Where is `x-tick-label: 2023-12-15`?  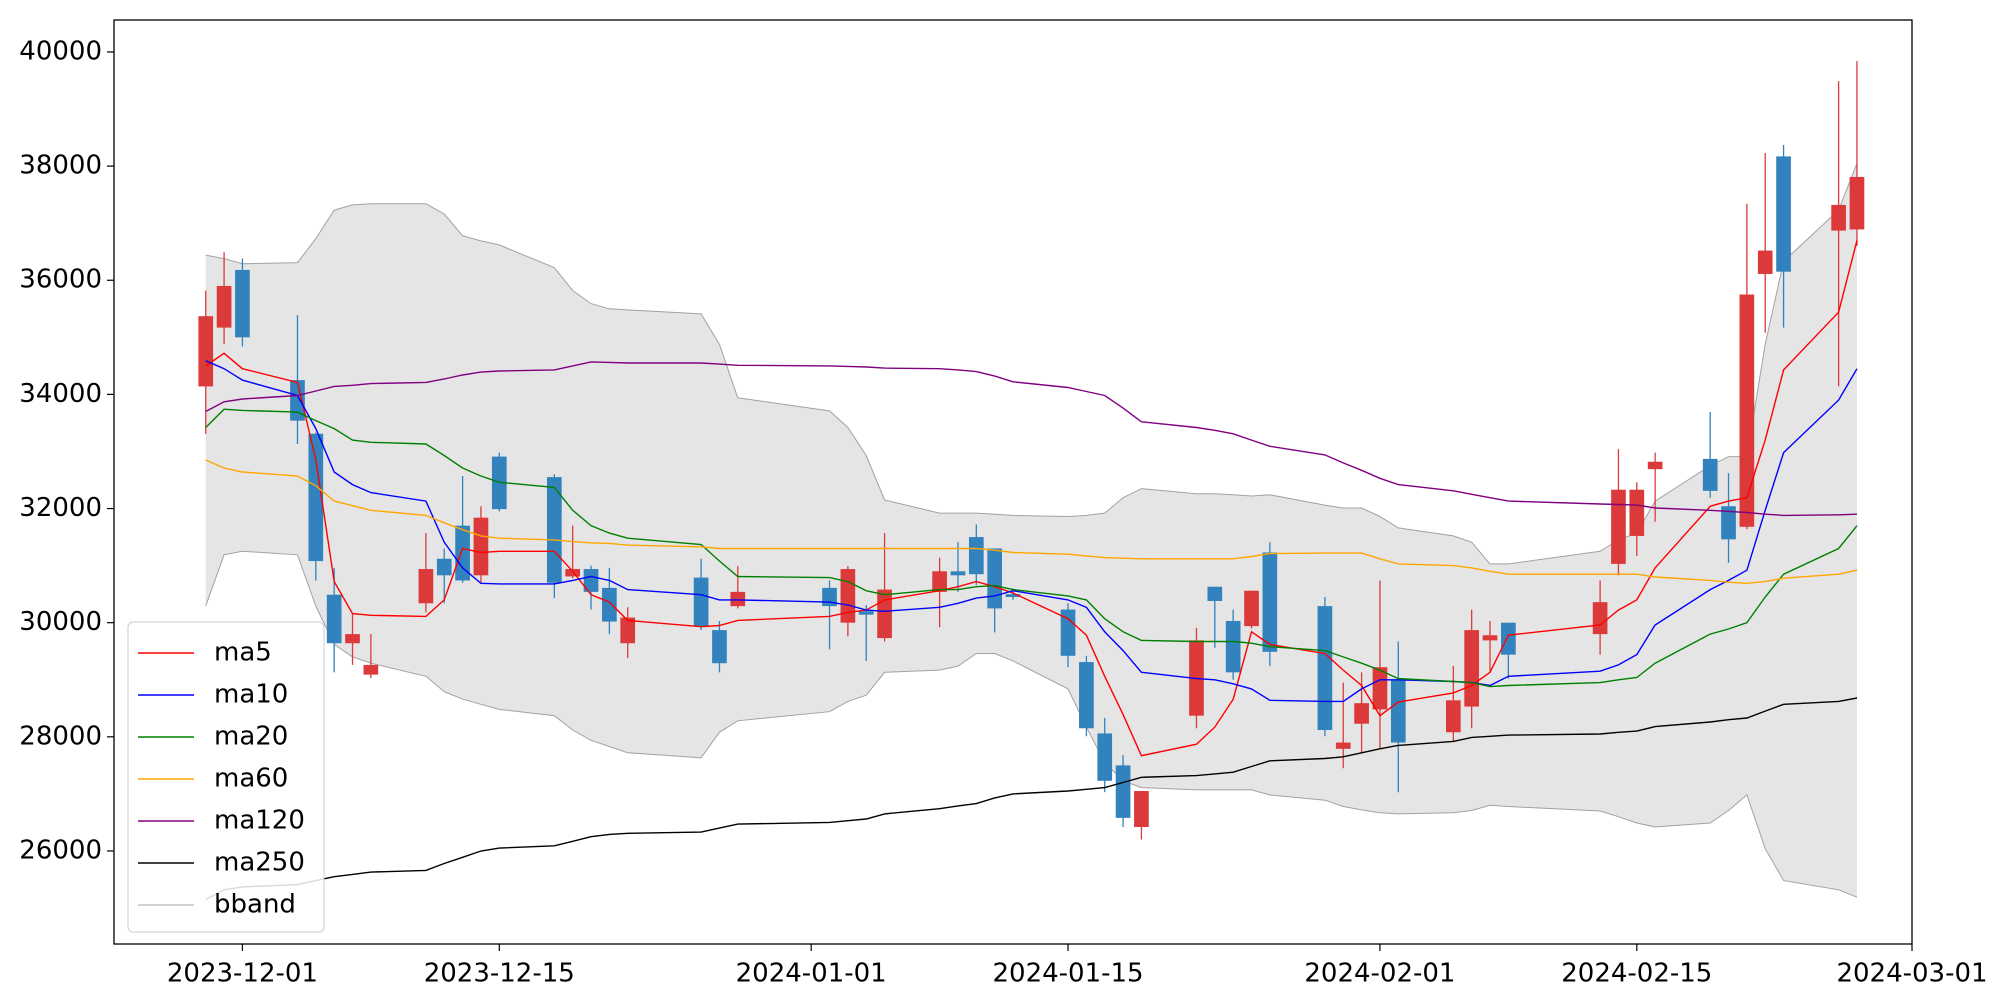 x-tick-label: 2023-12-15 is located at coordinates (499, 974).